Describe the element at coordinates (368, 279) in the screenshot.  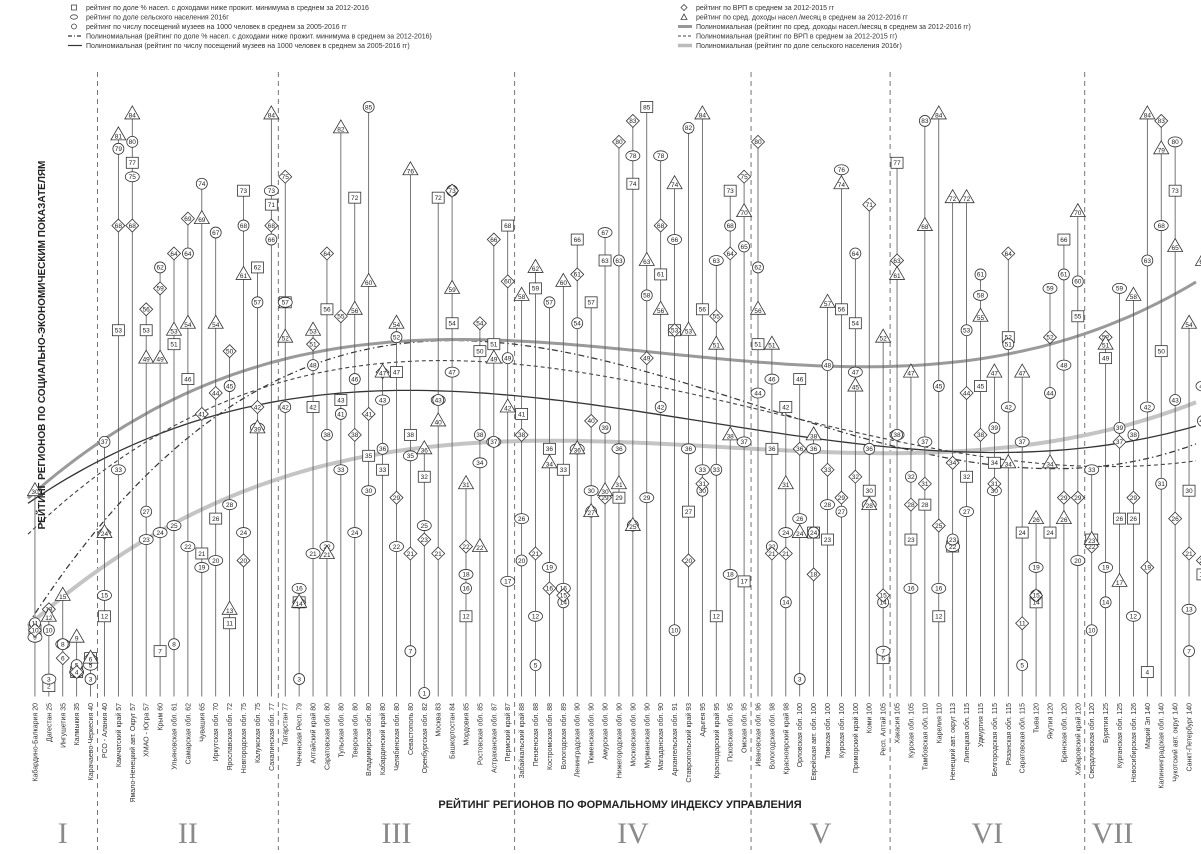
I see `point-income: 60` at that location.